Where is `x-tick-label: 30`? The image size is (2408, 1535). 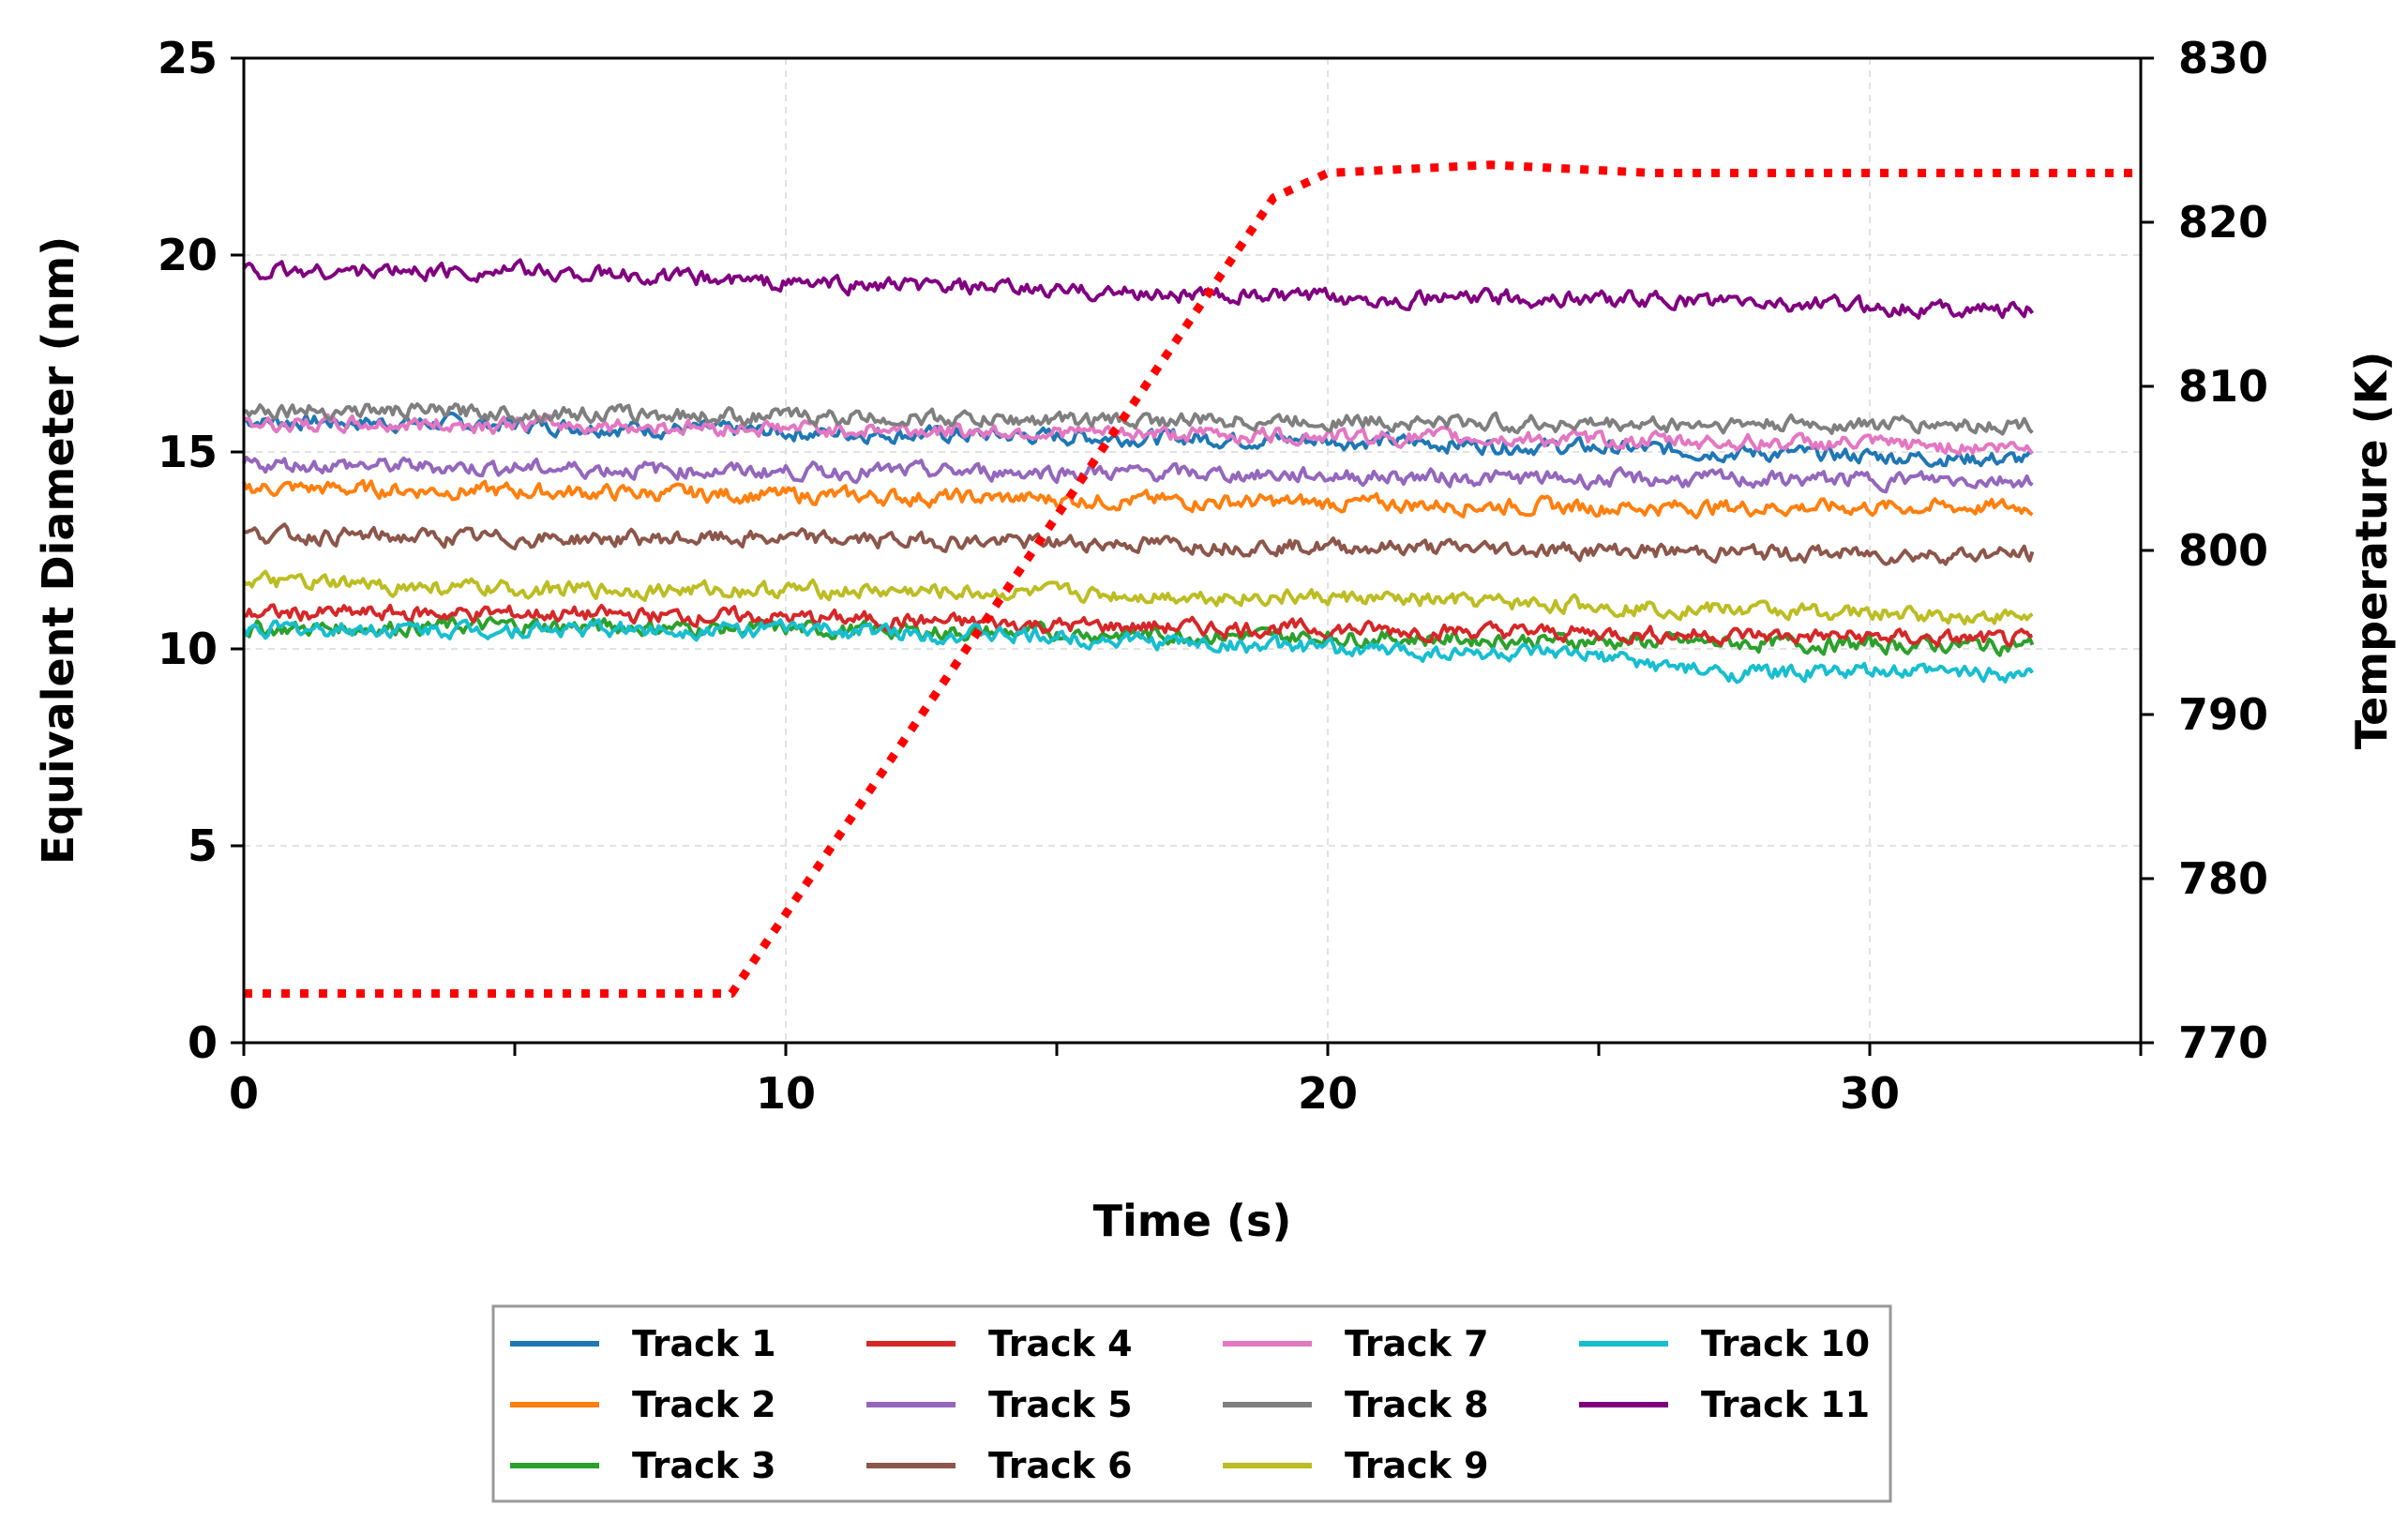
x-tick-label: 30 is located at coordinates (1870, 1093).